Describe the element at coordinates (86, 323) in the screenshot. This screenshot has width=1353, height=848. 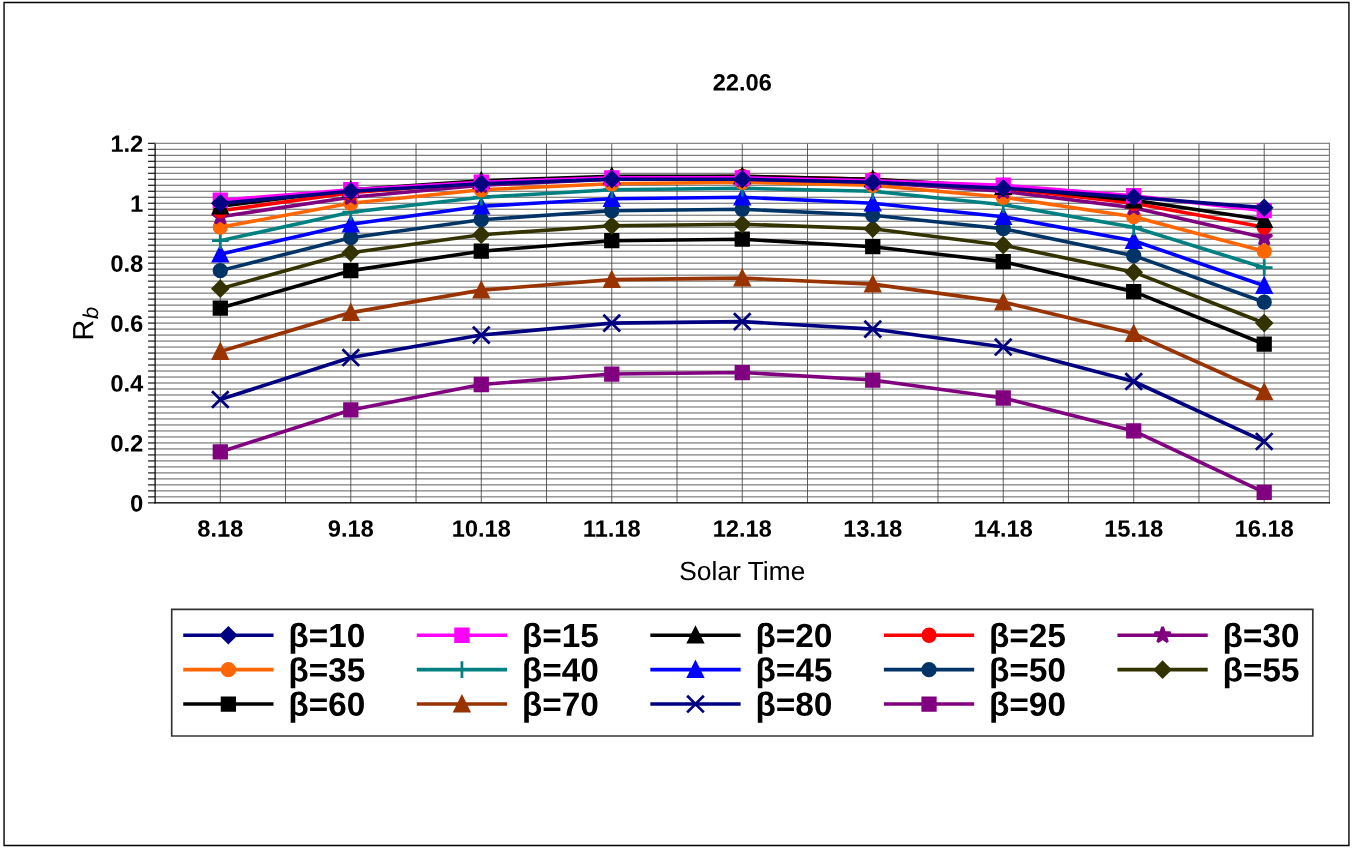
I see `y-axis-title: R$_{b}$` at that location.